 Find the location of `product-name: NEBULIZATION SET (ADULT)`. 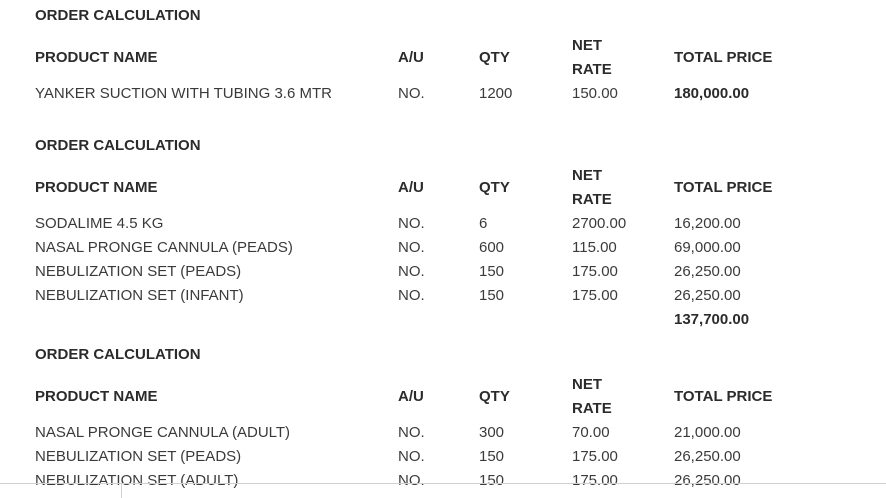

product-name: NEBULIZATION SET (ADULT) is located at coordinates (137, 480).